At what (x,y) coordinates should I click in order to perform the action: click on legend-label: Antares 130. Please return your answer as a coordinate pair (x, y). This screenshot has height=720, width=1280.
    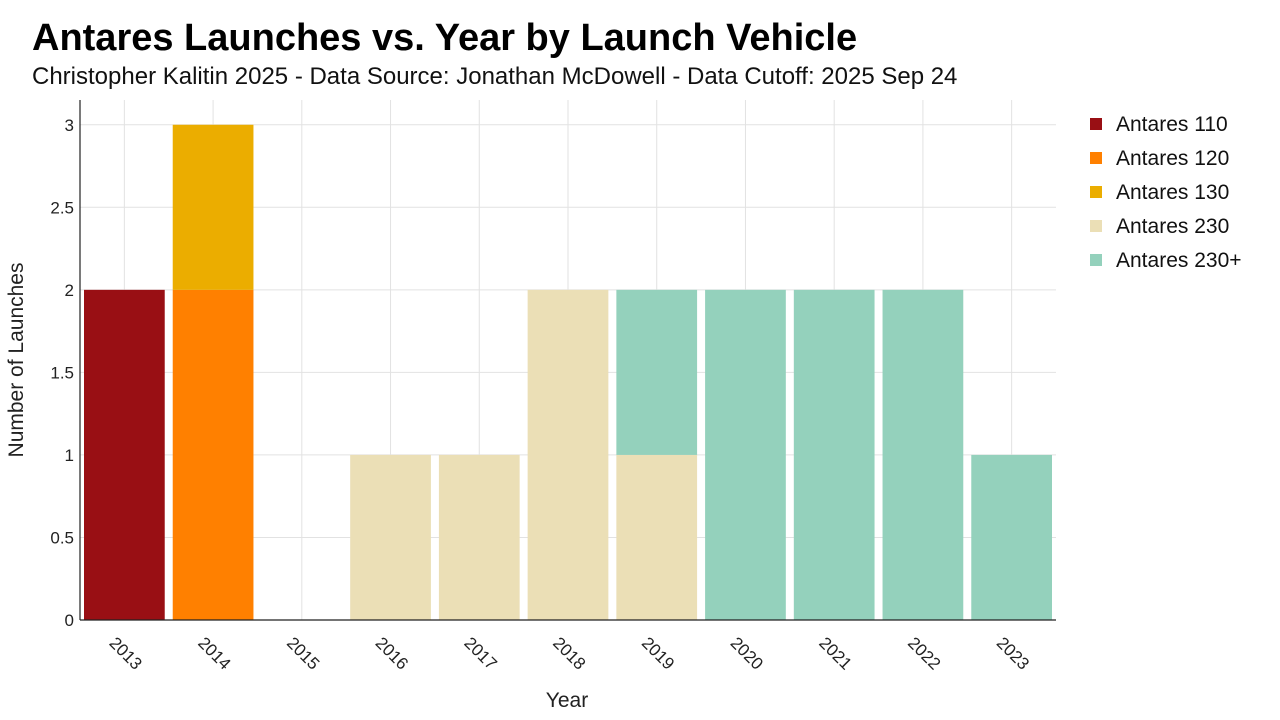
    Looking at the image, I should click on (1172, 192).